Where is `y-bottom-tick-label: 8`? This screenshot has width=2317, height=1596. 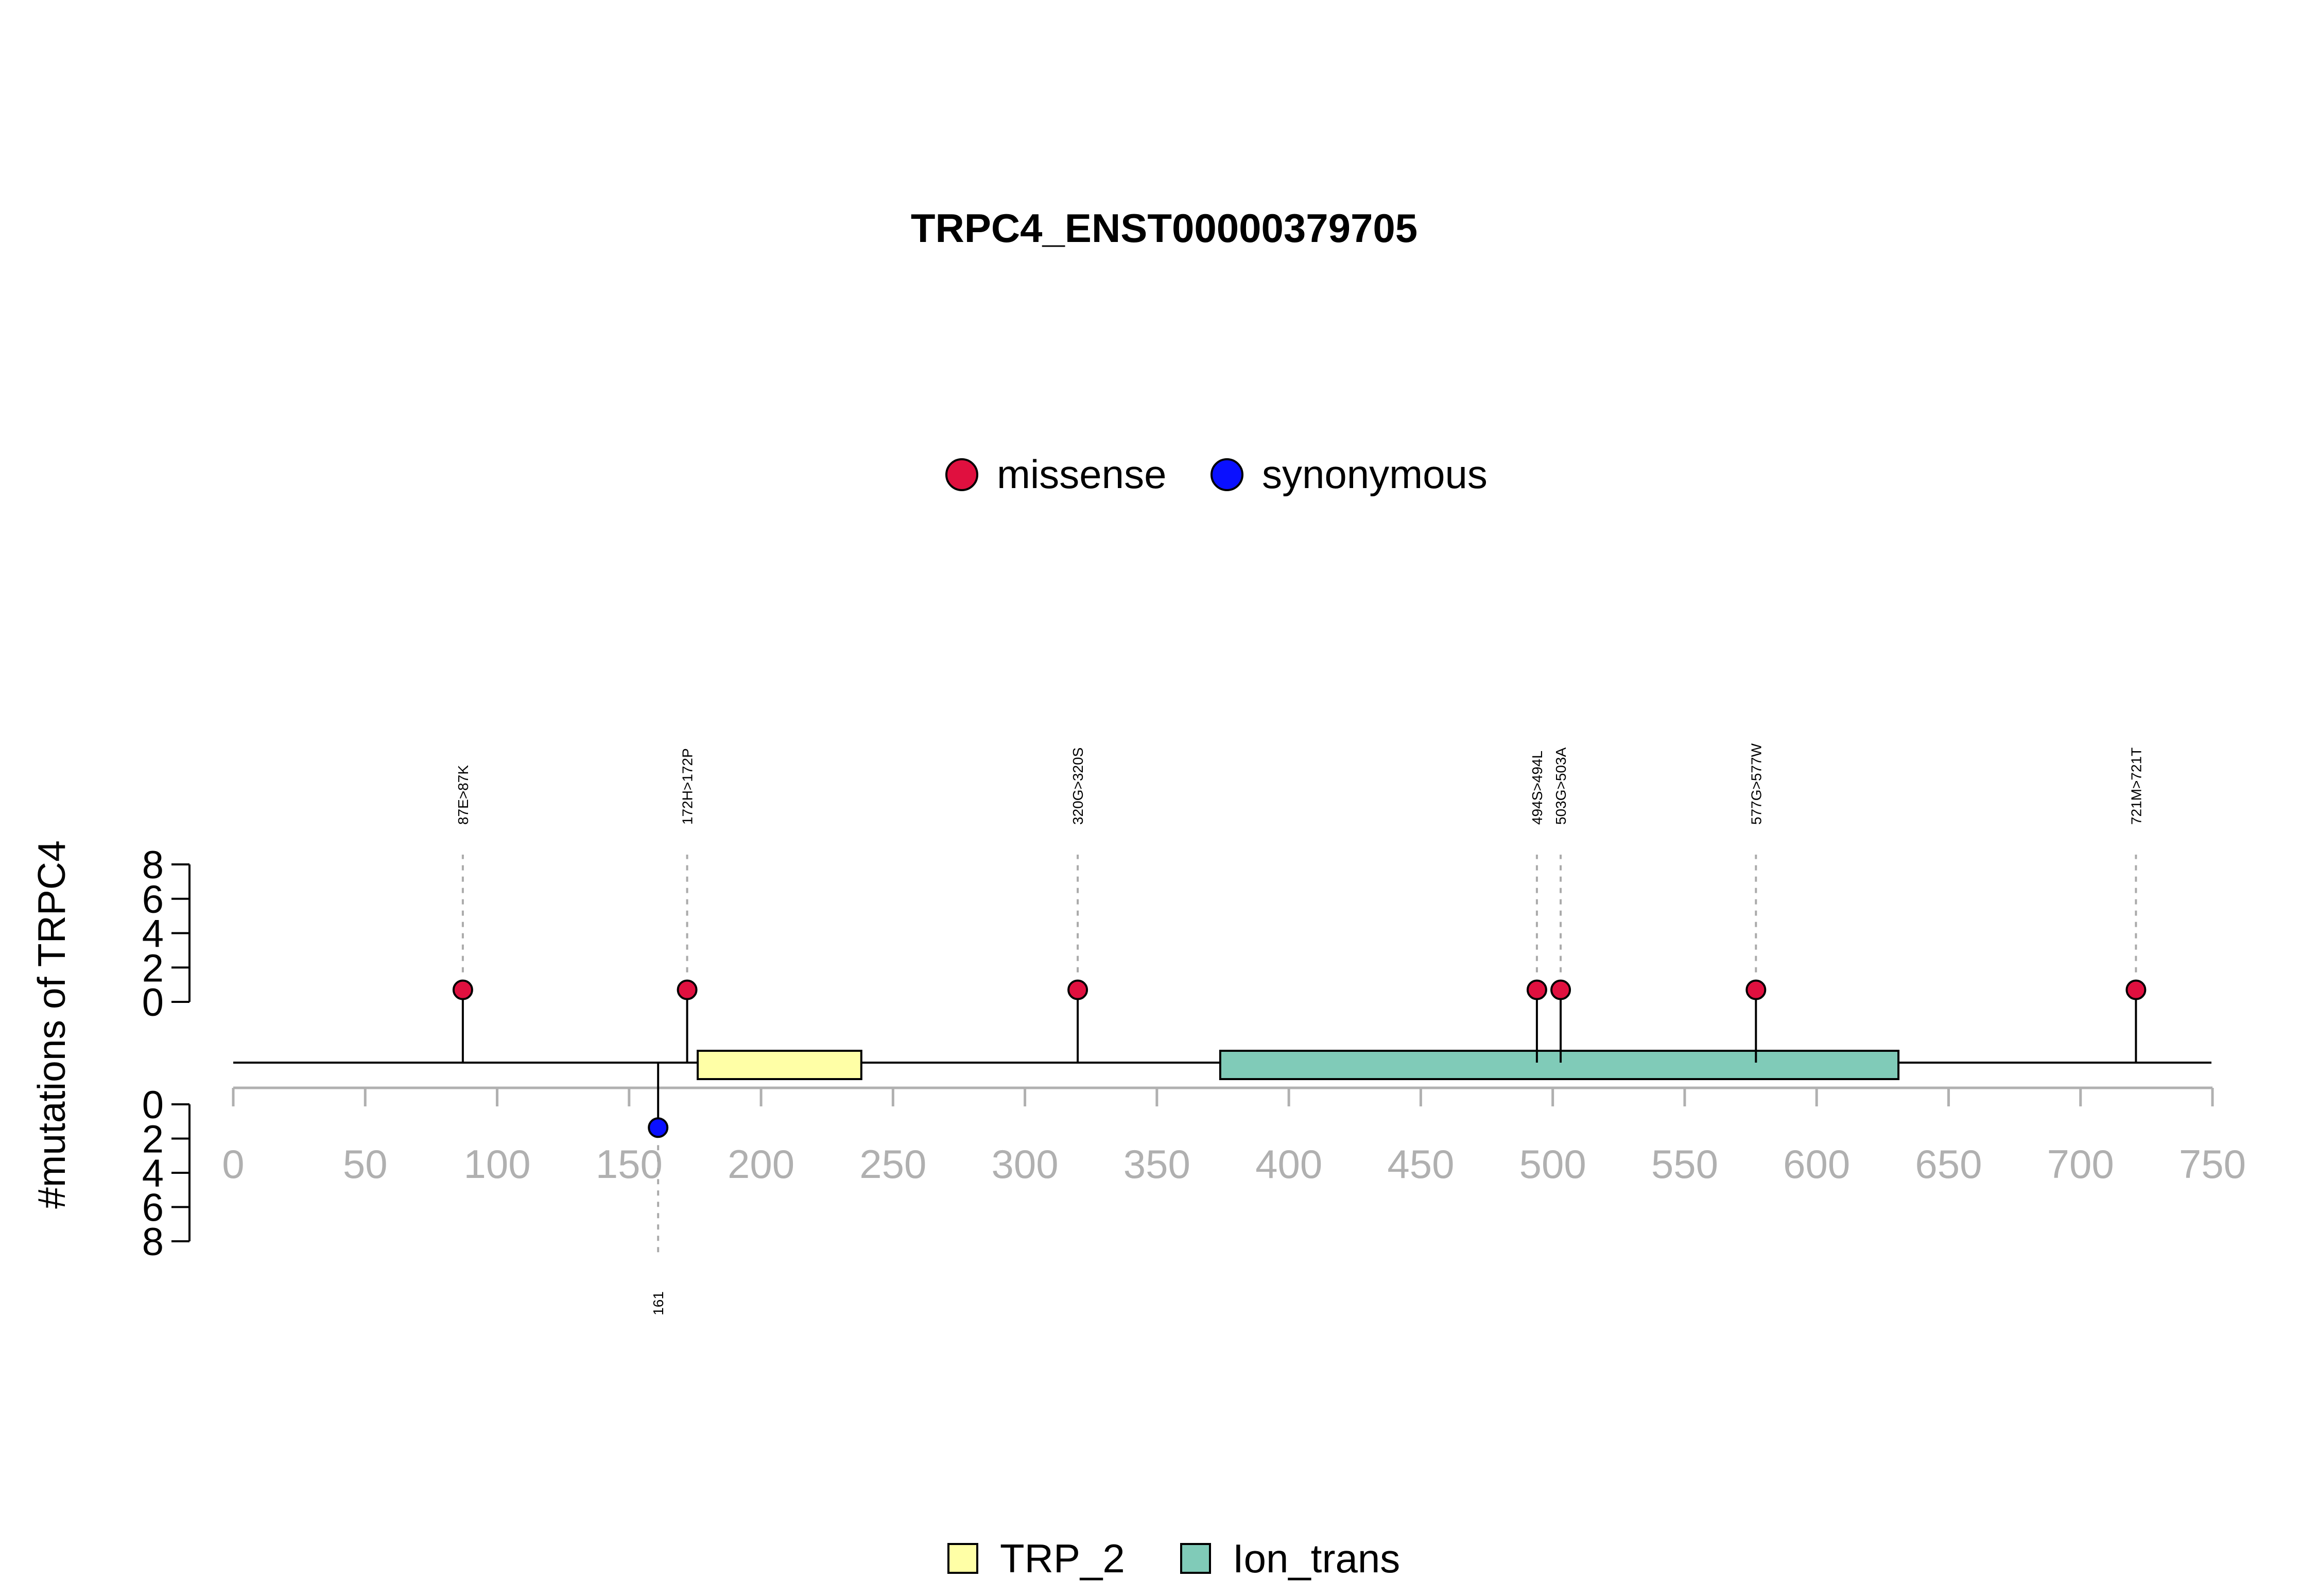 y-bottom-tick-label: 8 is located at coordinates (153, 1242).